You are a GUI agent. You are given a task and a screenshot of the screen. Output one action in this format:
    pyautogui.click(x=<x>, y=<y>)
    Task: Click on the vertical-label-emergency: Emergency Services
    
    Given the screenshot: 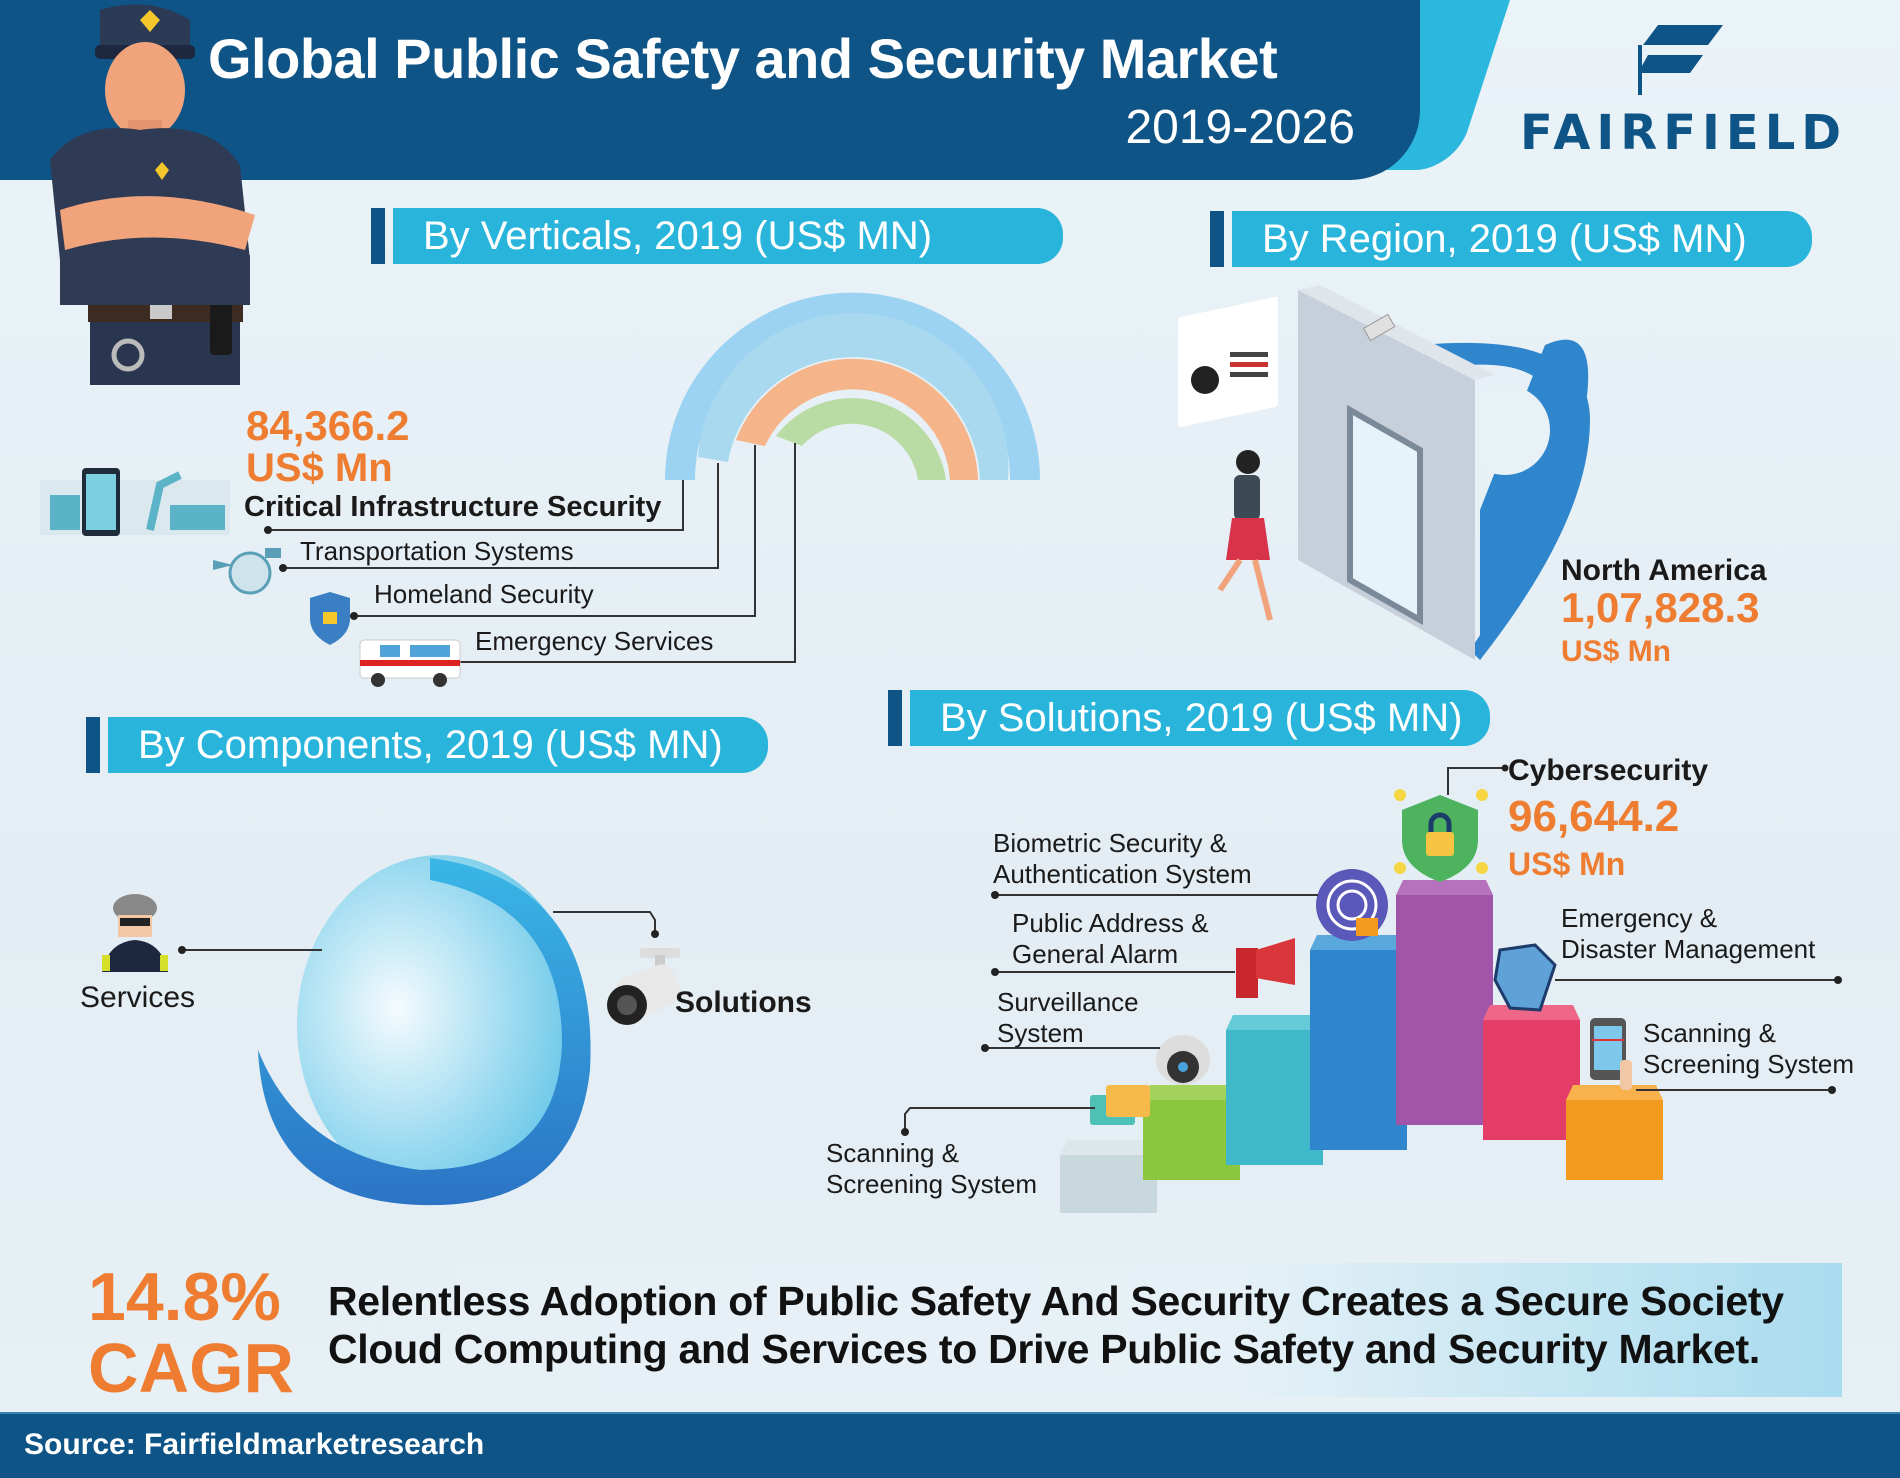 What is the action you would take?
    pyautogui.click(x=594, y=641)
    